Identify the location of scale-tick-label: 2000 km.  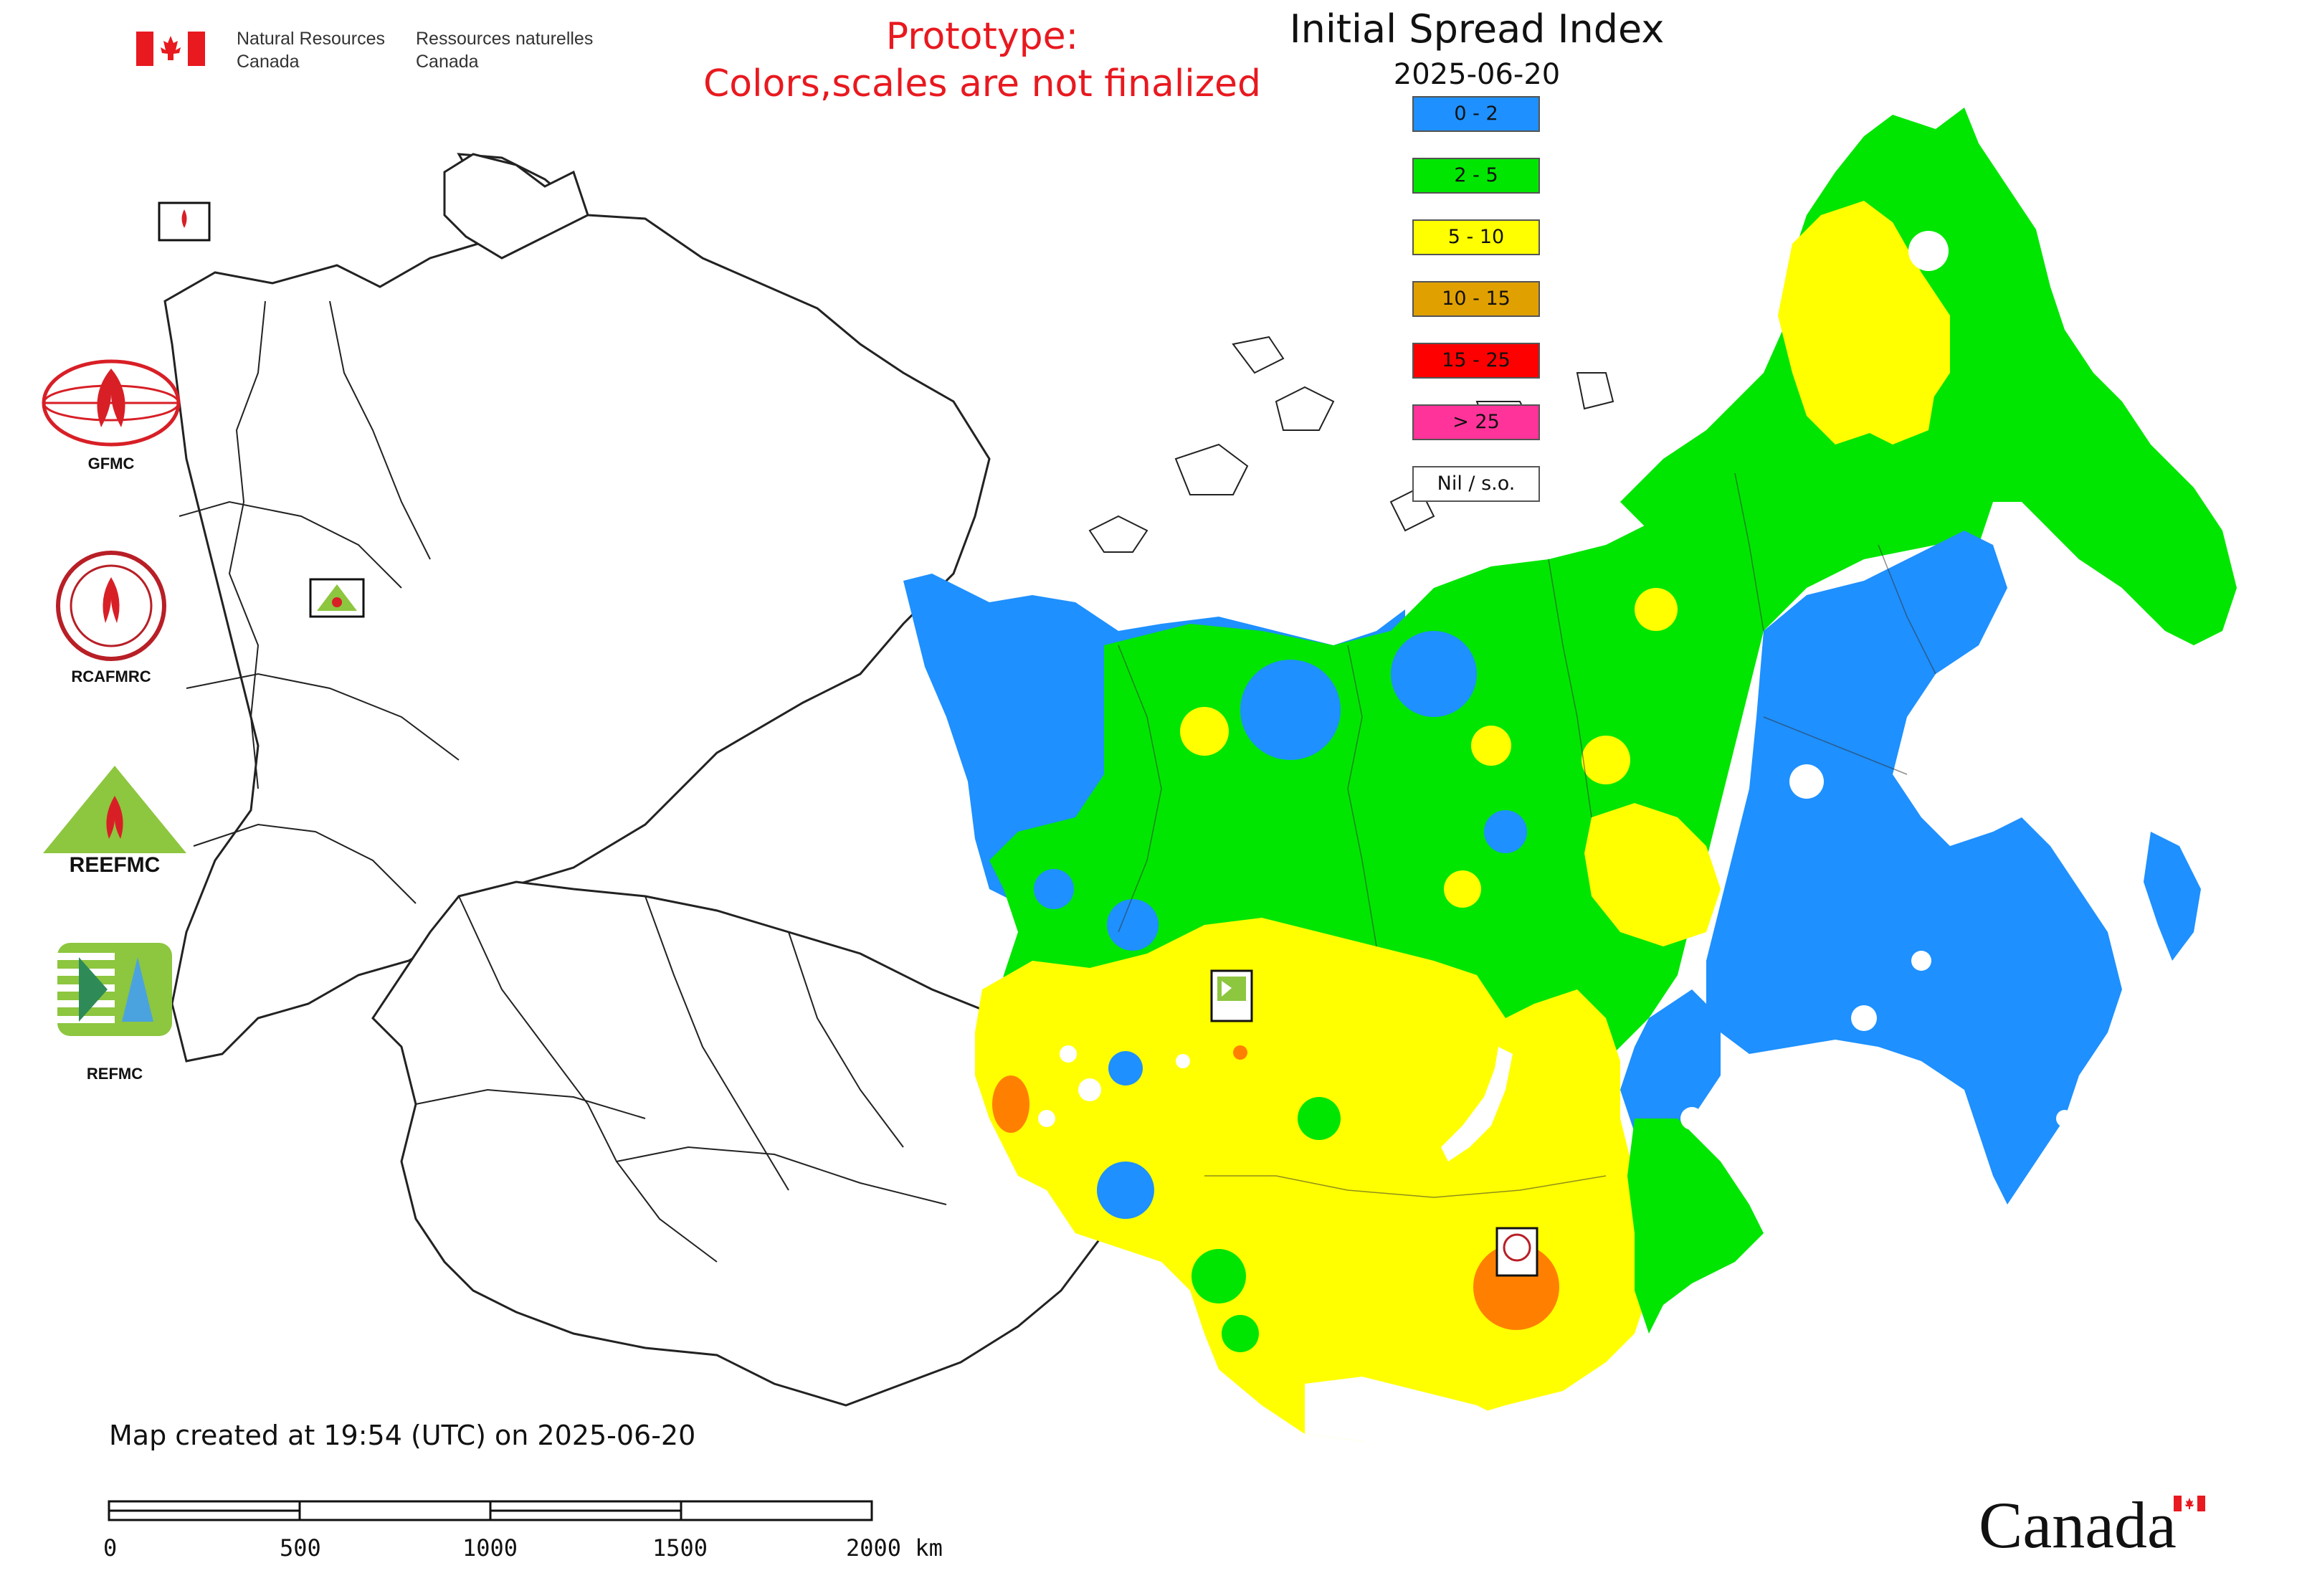
(894, 1548).